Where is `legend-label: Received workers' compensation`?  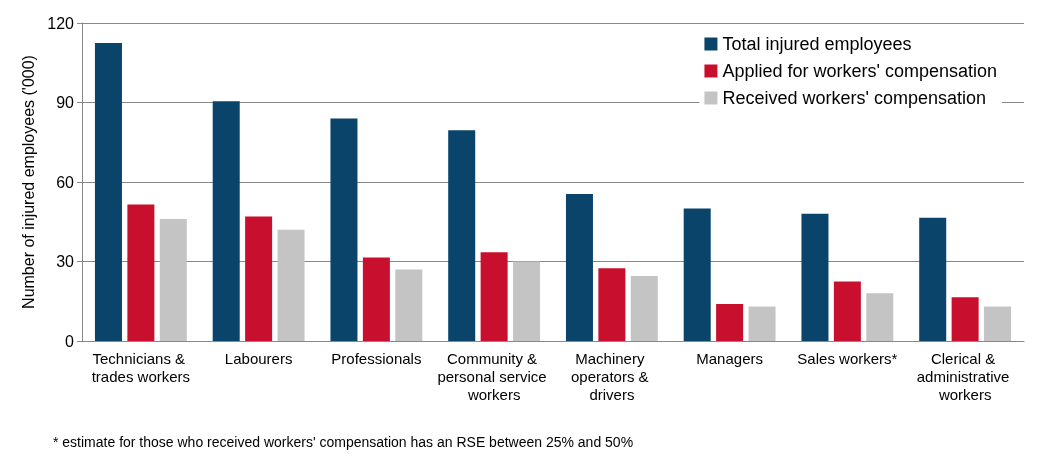
legend-label: Received workers' compensation is located at coordinates (854, 98).